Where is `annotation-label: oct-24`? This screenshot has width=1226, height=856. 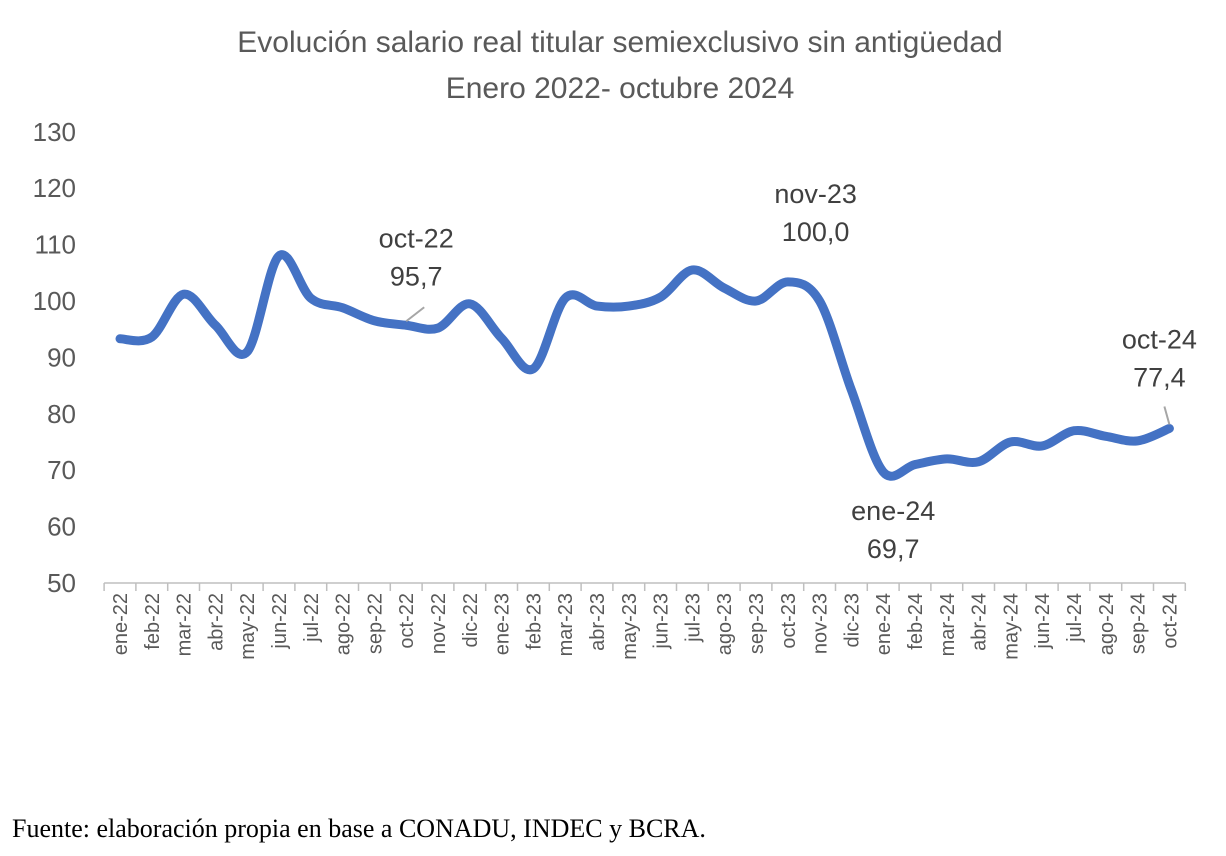 annotation-label: oct-24 is located at coordinates (1159, 339).